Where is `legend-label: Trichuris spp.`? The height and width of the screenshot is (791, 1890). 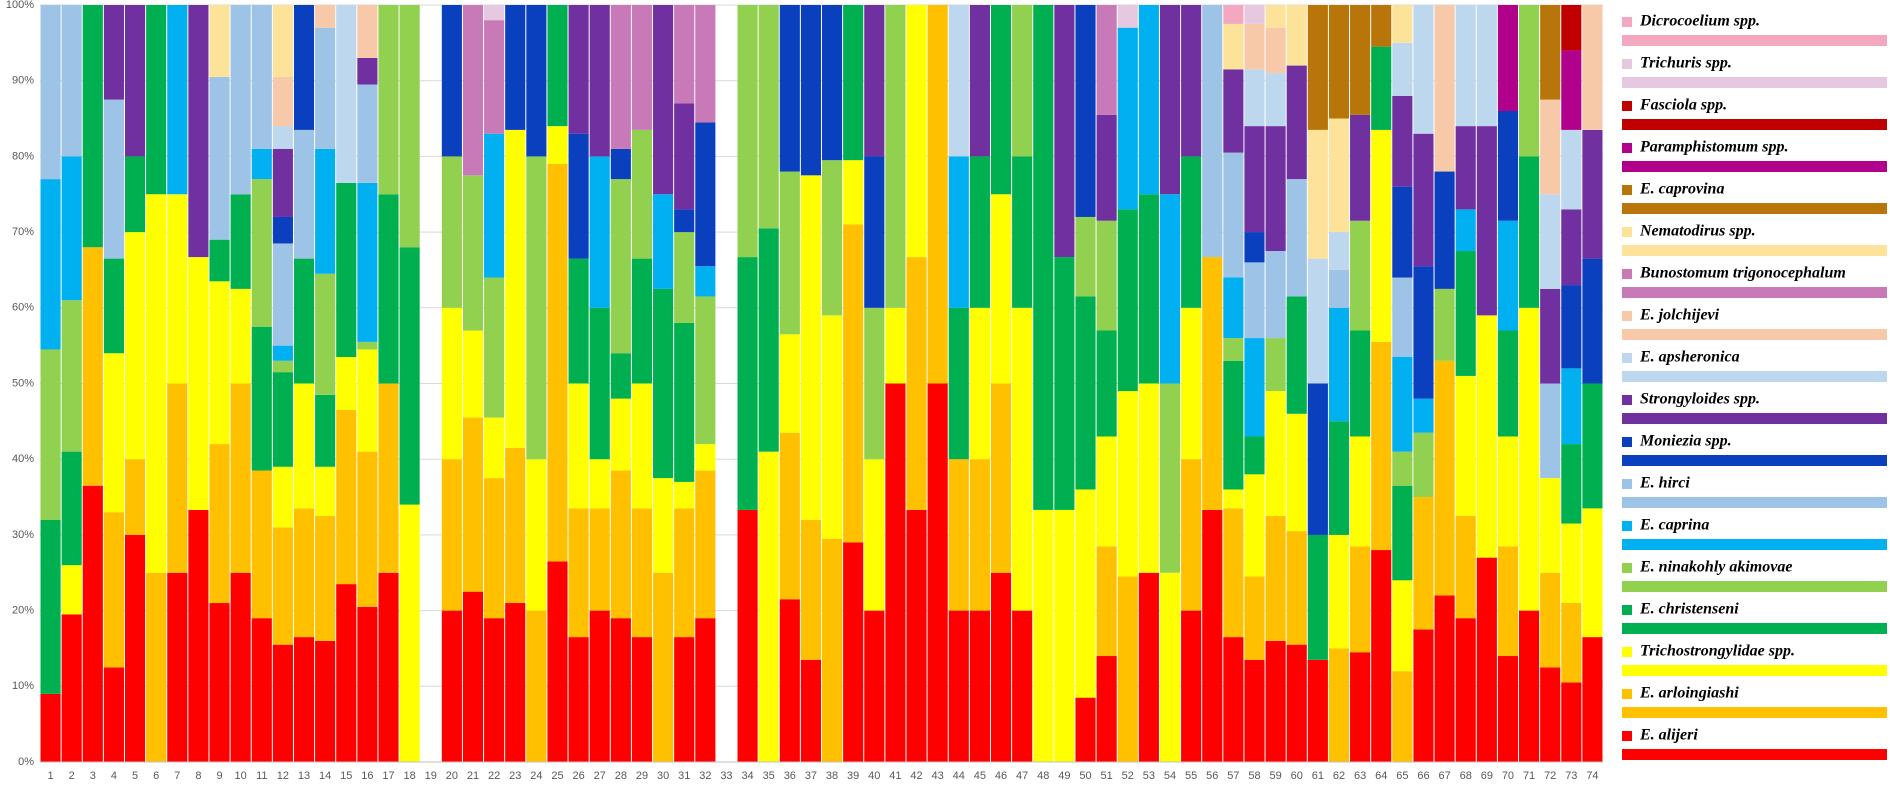 legend-label: Trichuris spp. is located at coordinates (1686, 63).